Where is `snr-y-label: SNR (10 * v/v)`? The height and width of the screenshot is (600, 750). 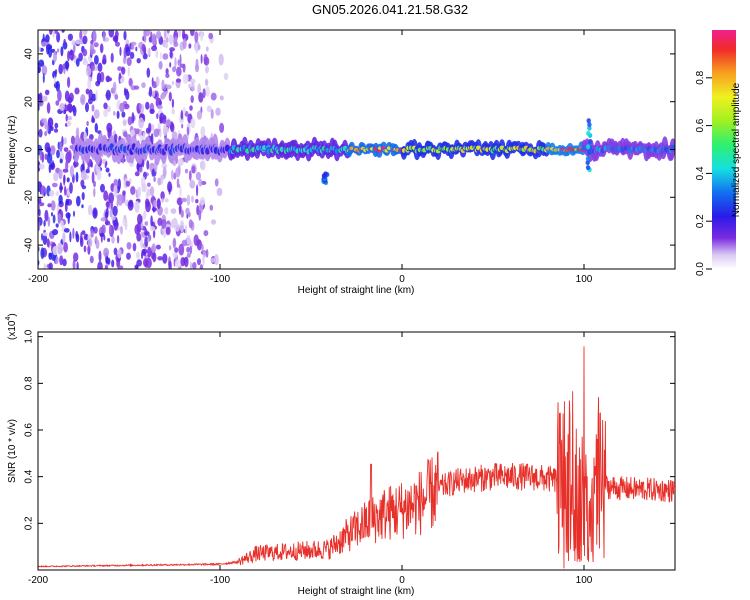 snr-y-label: SNR (10 * v/v) is located at coordinates (12, 451).